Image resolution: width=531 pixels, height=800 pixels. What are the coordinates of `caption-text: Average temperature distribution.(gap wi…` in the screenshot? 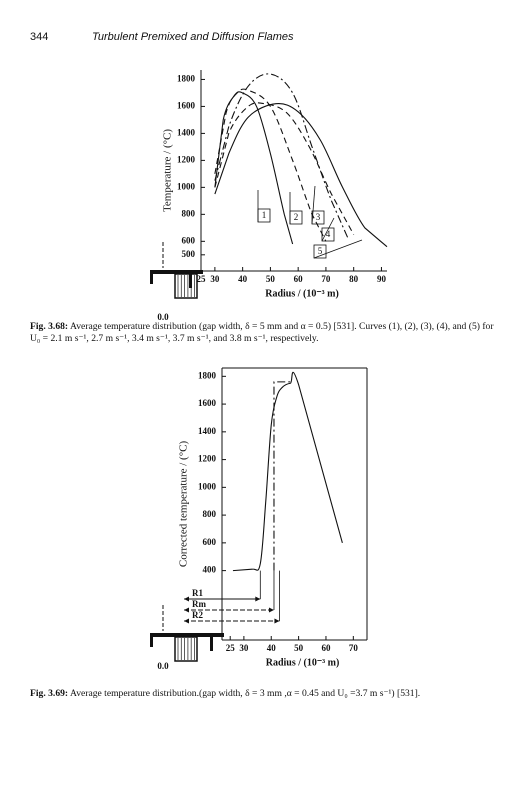 It's located at (245, 693).